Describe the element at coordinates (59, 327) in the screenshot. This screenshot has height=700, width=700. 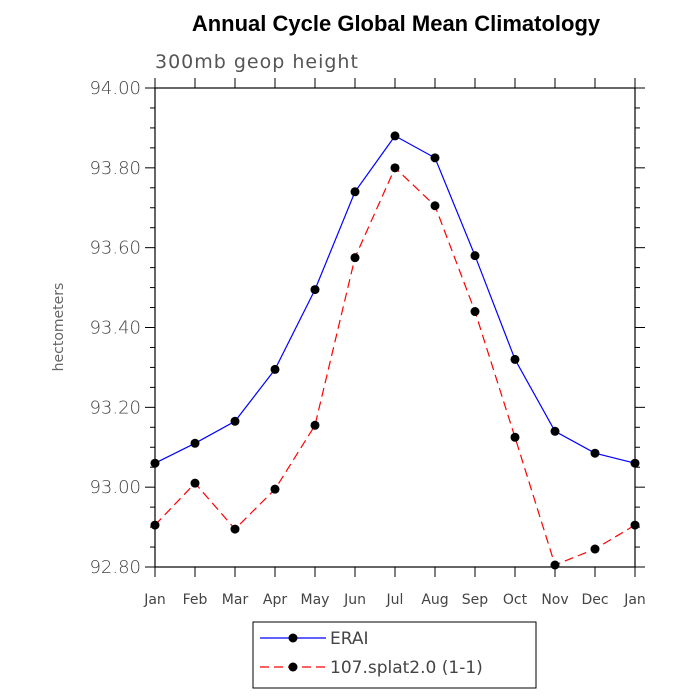
I see `y-axis-label: hectometers` at that location.